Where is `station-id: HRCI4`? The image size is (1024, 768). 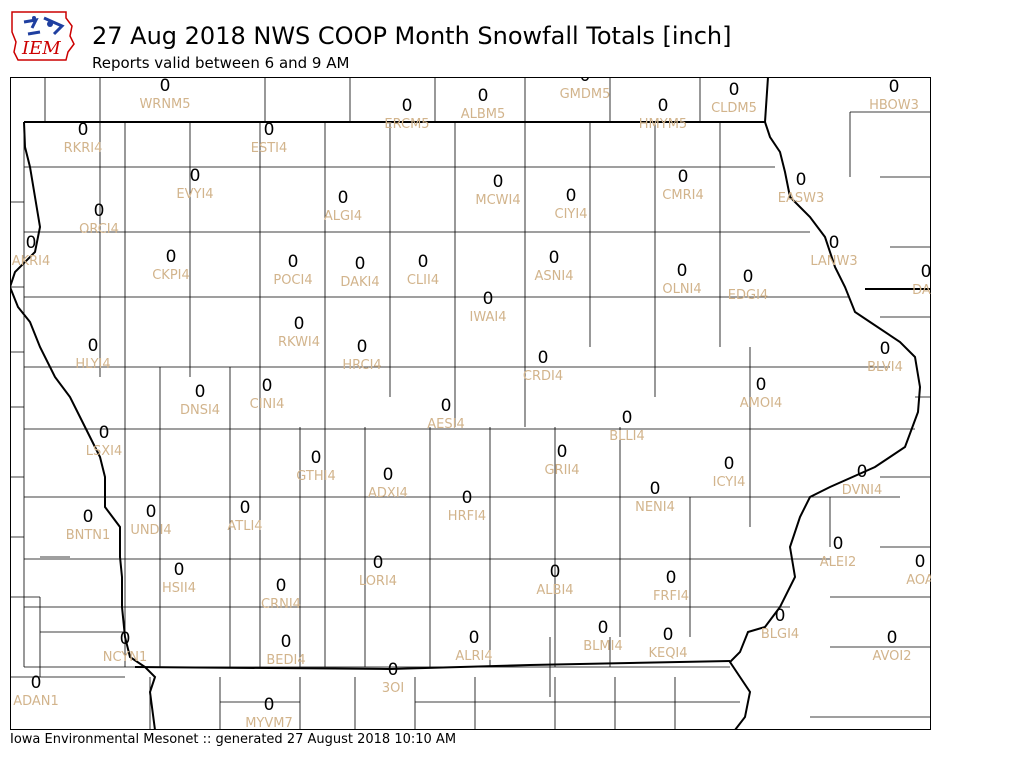 station-id: HRCI4 is located at coordinates (361, 365).